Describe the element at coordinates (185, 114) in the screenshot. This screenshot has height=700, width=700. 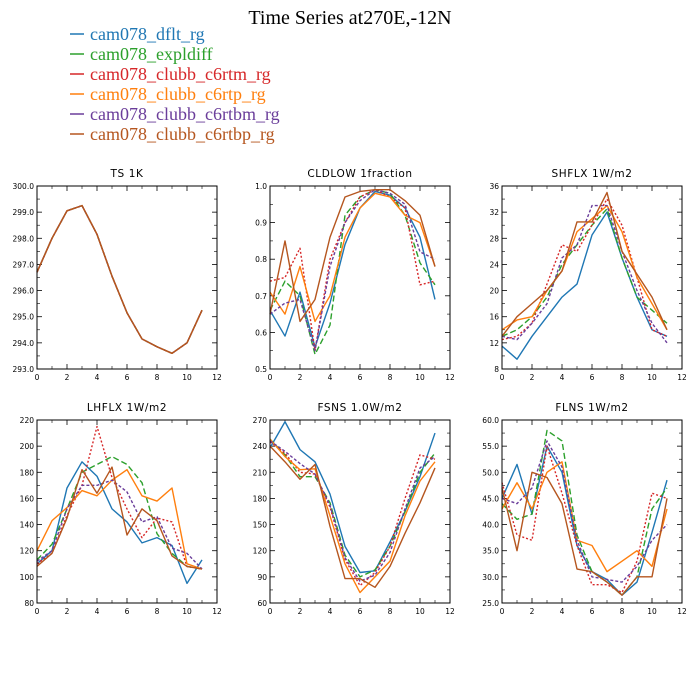
I see `legend-label: cam078_clubb_c6rtbm_rg` at that location.